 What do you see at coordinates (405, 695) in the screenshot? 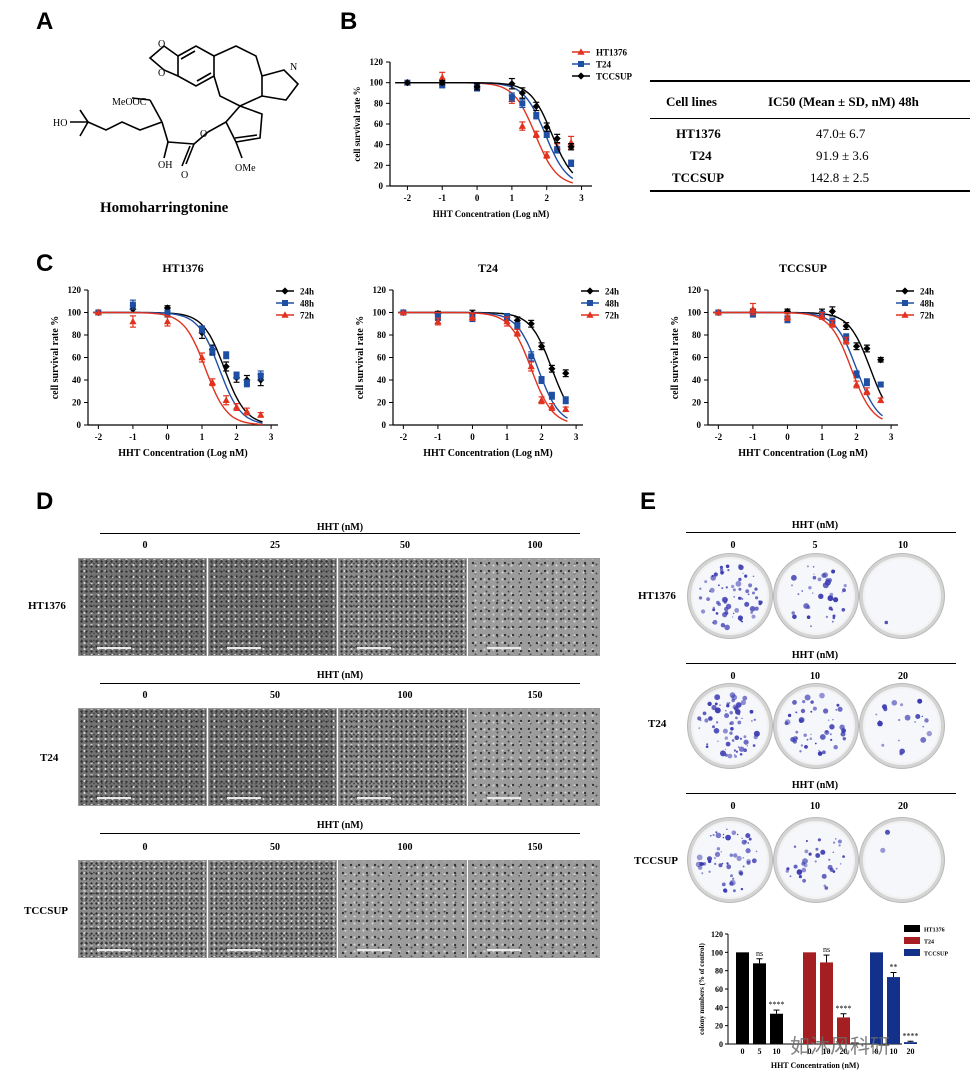
I see `dose-label: 100` at bounding box center [405, 695].